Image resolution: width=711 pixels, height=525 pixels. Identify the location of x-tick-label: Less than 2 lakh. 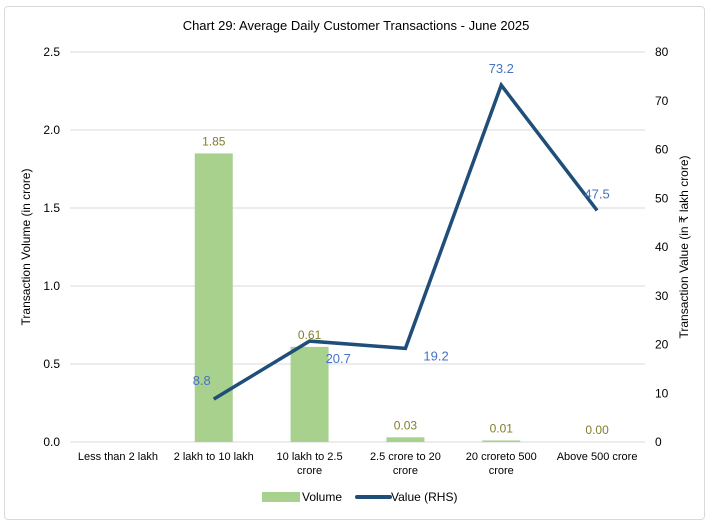
(118, 457).